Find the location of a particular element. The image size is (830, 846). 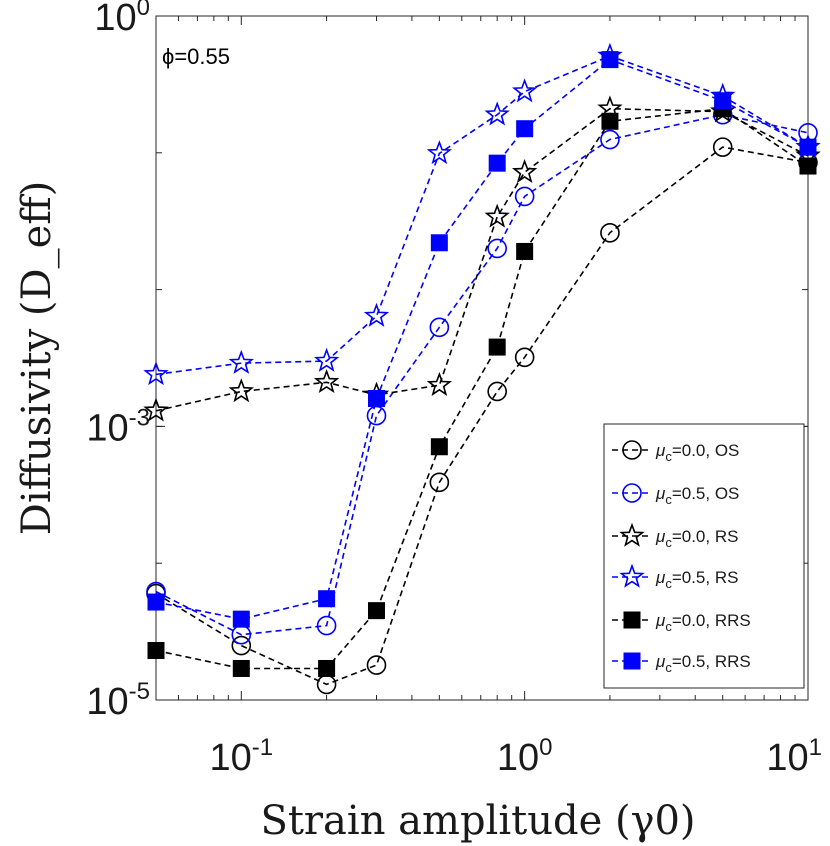

legend-entry: μc=0.5, RS is located at coordinates (675, 577).